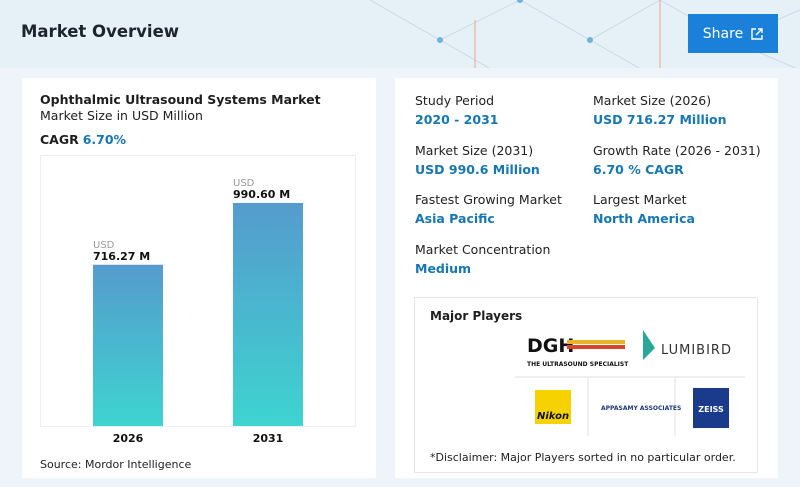  What do you see at coordinates (477, 169) in the screenshot?
I see `stat-value: USD 990.6 Million` at bounding box center [477, 169].